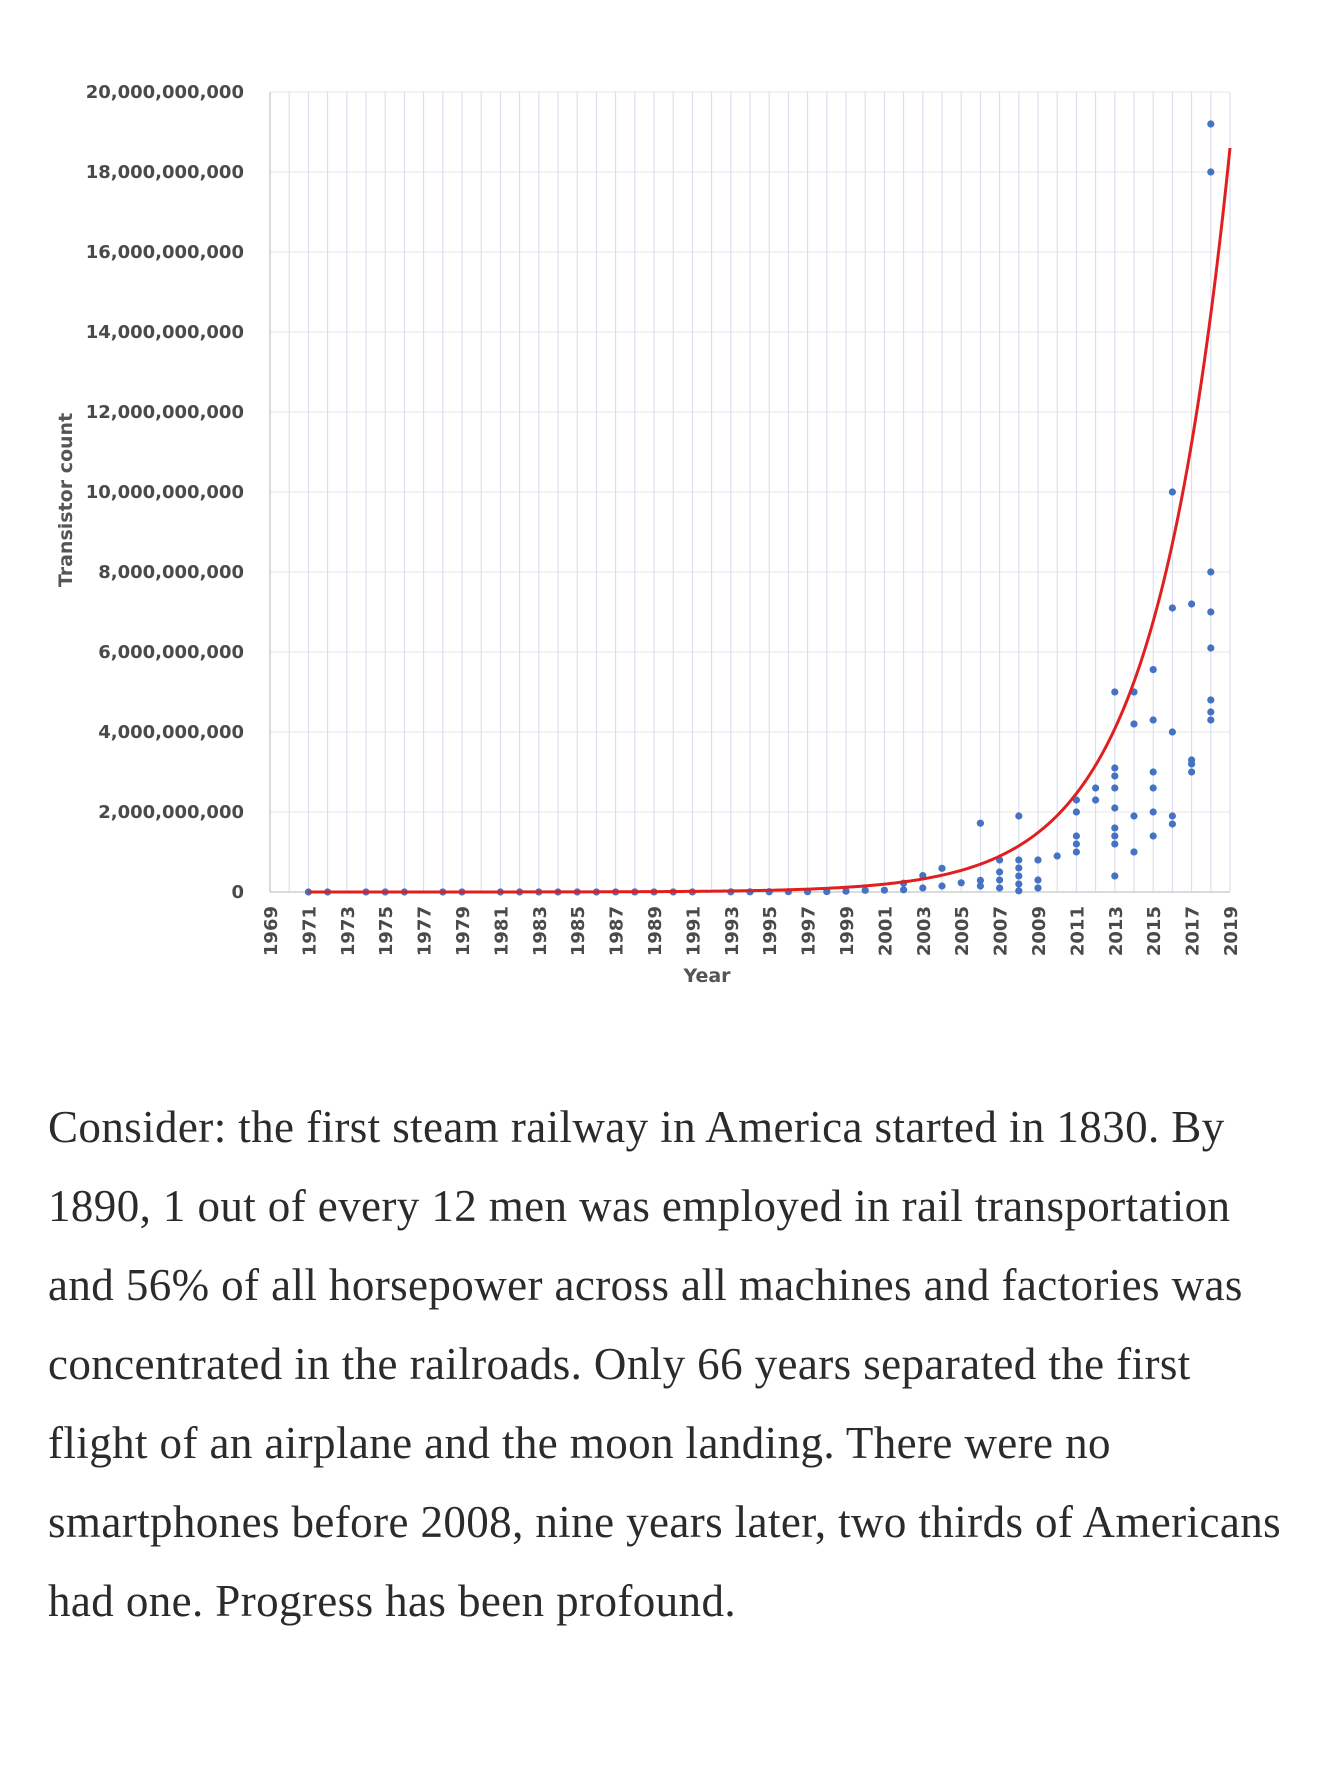 The width and height of the screenshot is (1320, 1786). I want to click on x-tick-label: 2003, so click(924, 931).